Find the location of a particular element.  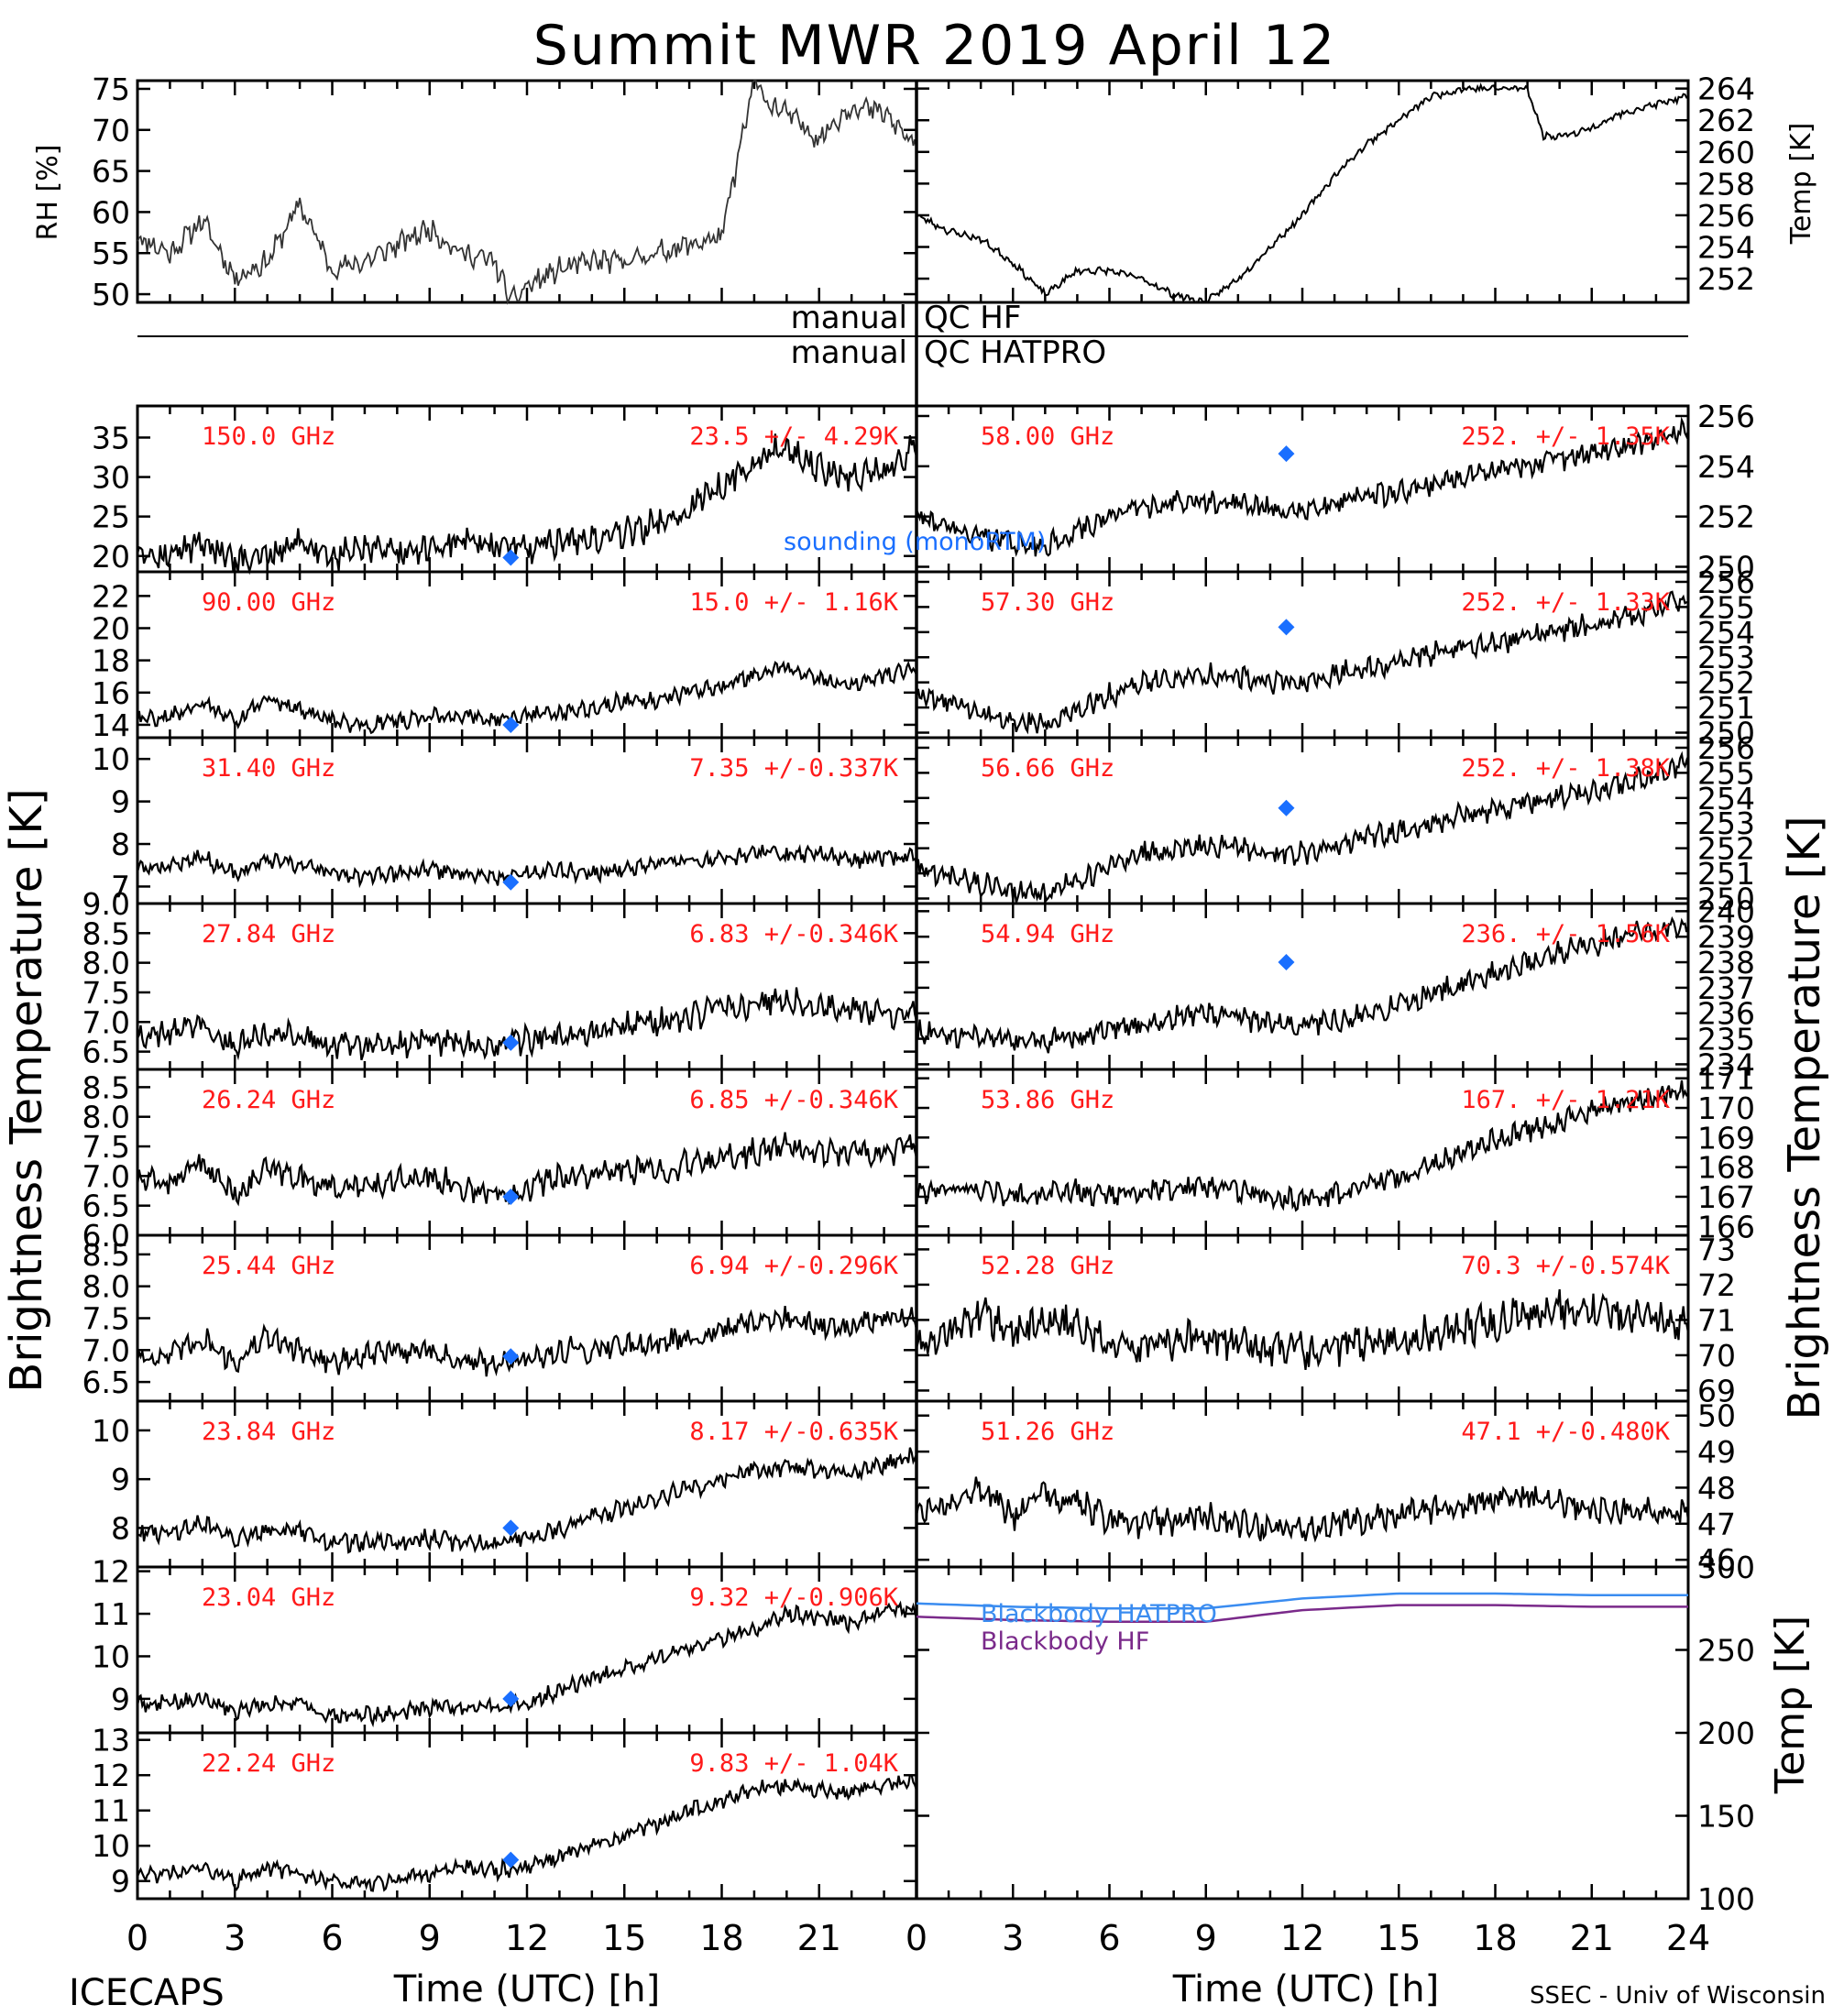

x-tick-label-right: 24 is located at coordinates (1688, 1938).